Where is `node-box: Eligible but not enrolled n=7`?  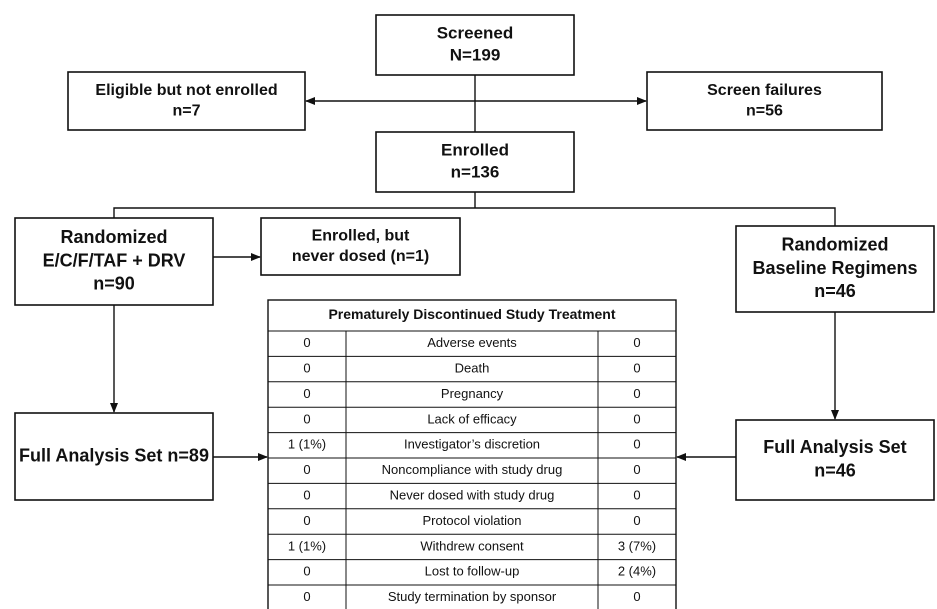 node-box: Eligible but not enrolled n=7 is located at coordinates (186, 101).